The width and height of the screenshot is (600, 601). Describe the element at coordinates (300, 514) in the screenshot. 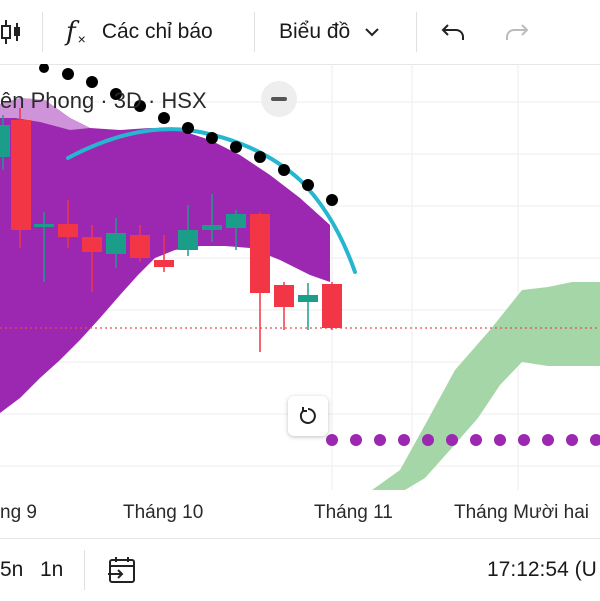

I see `x-axis: ng 9 Tháng 10 Tháng 11 Tháng Mười hai` at that location.